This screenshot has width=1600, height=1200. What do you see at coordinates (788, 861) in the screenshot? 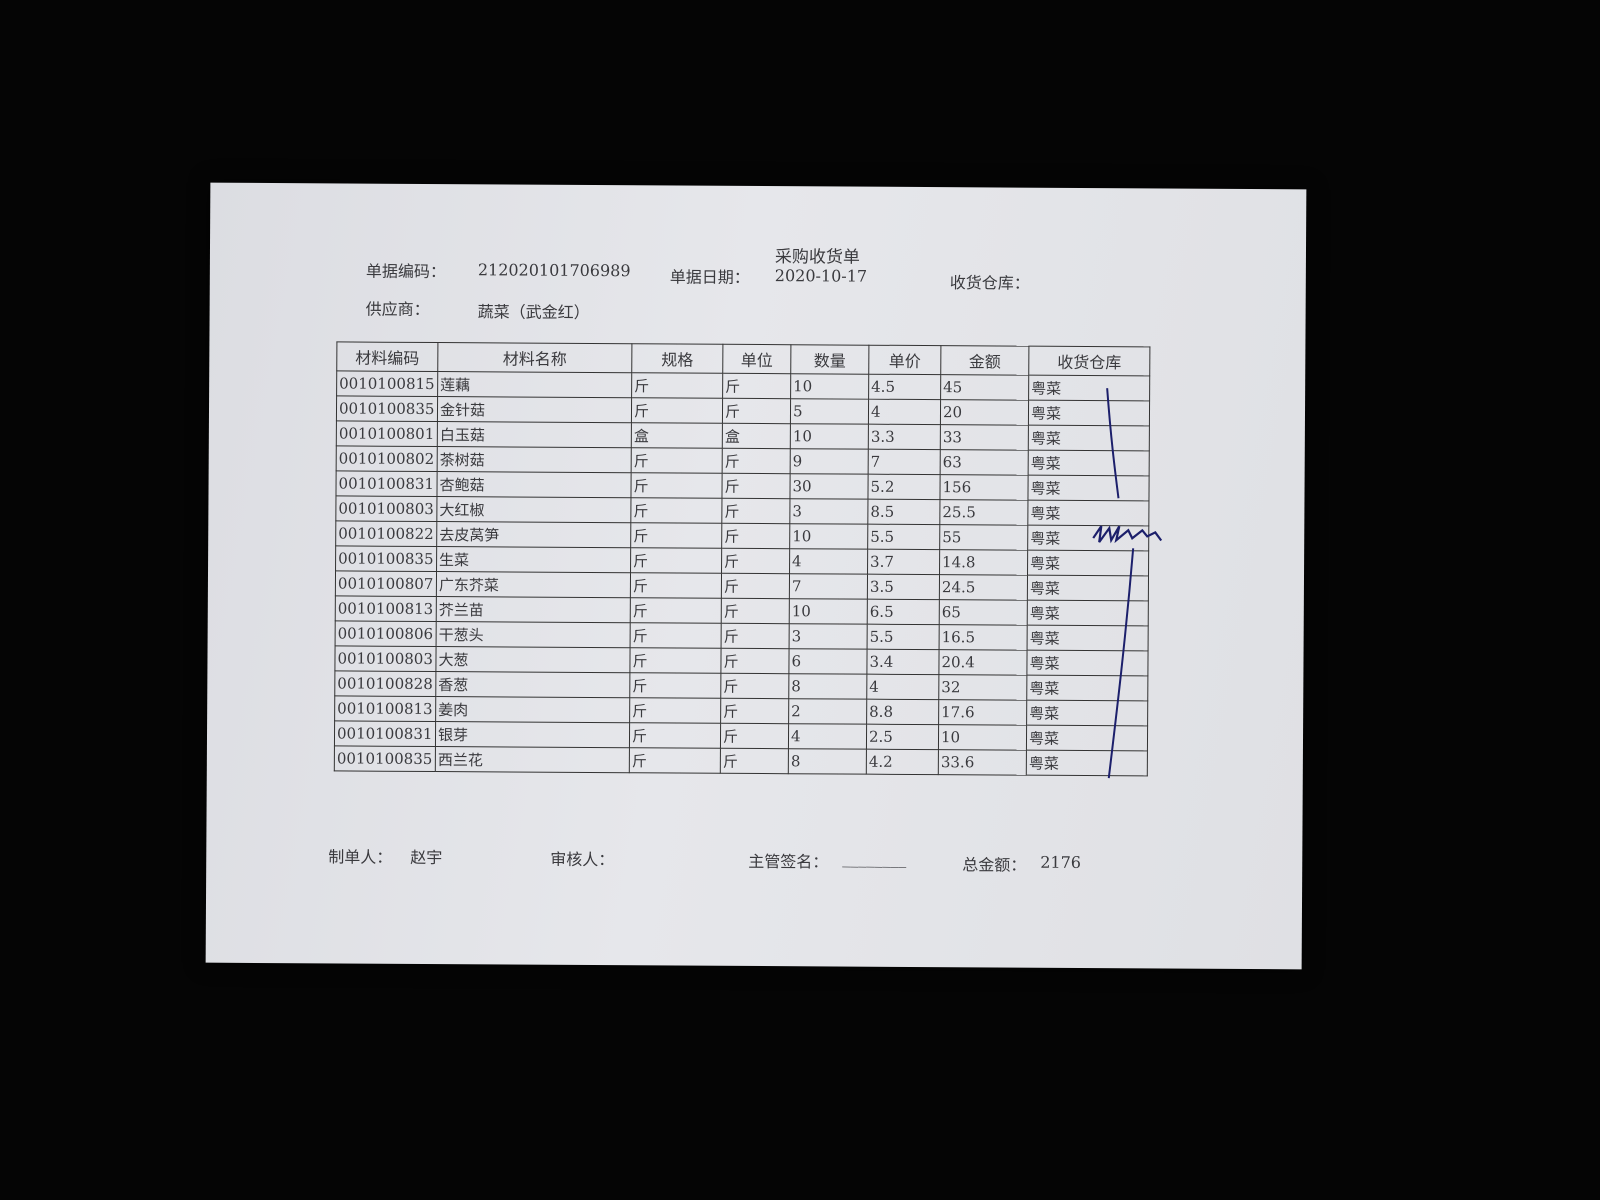
I see `manager-label: 主管签名：` at bounding box center [788, 861].